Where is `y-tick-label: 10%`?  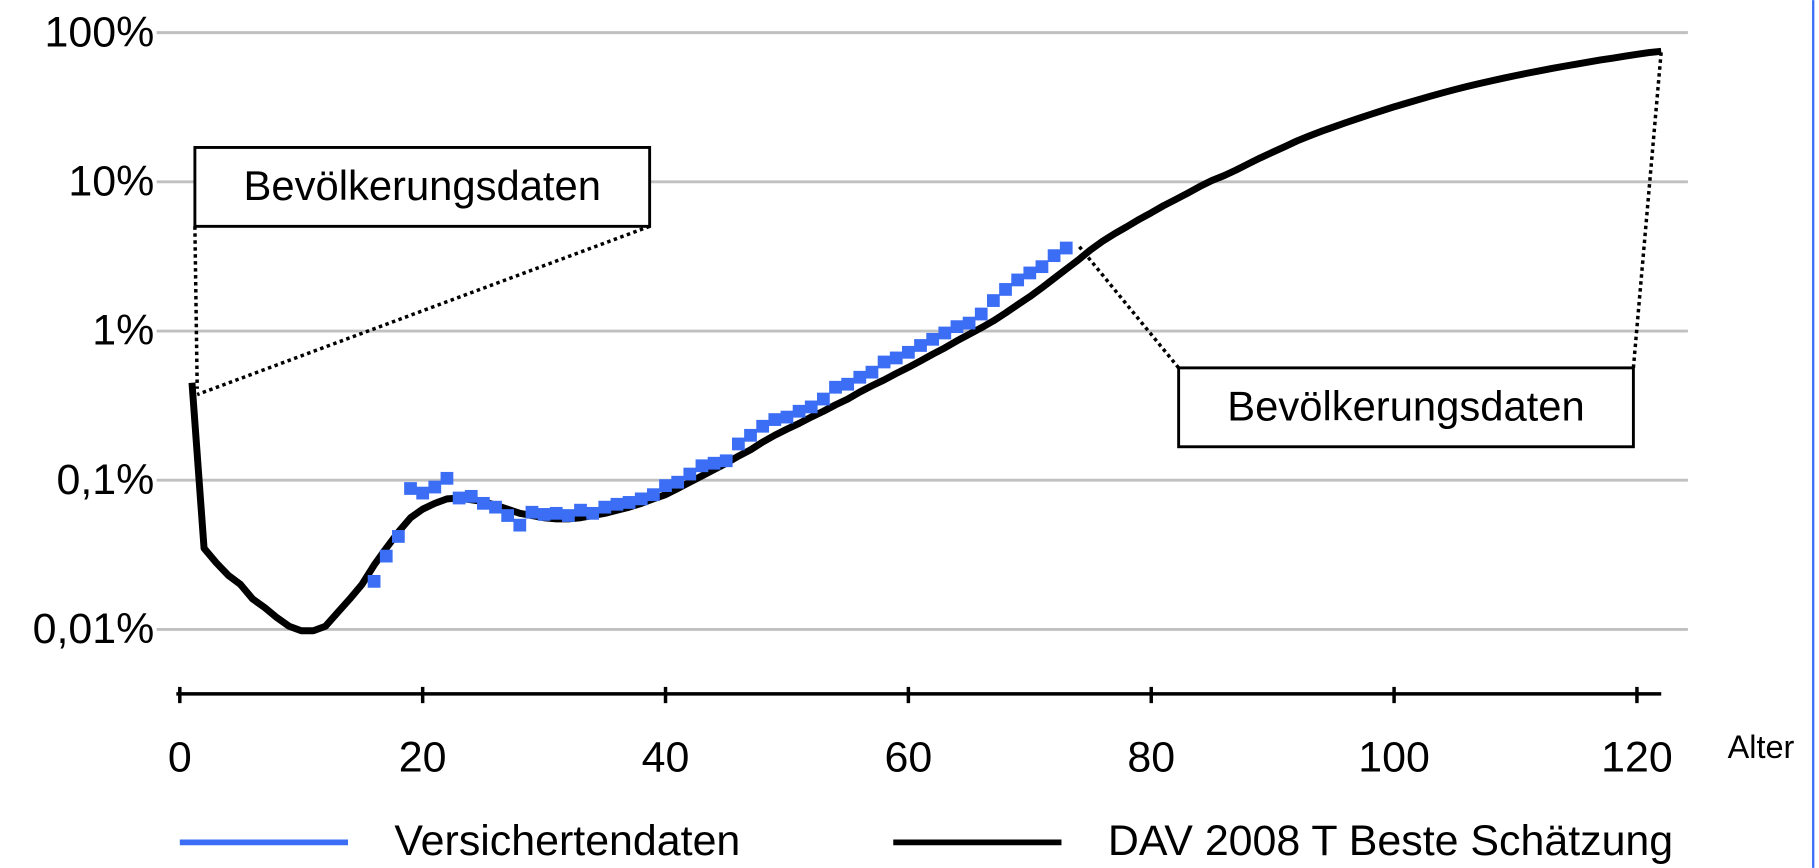 y-tick-label: 10% is located at coordinates (111, 181).